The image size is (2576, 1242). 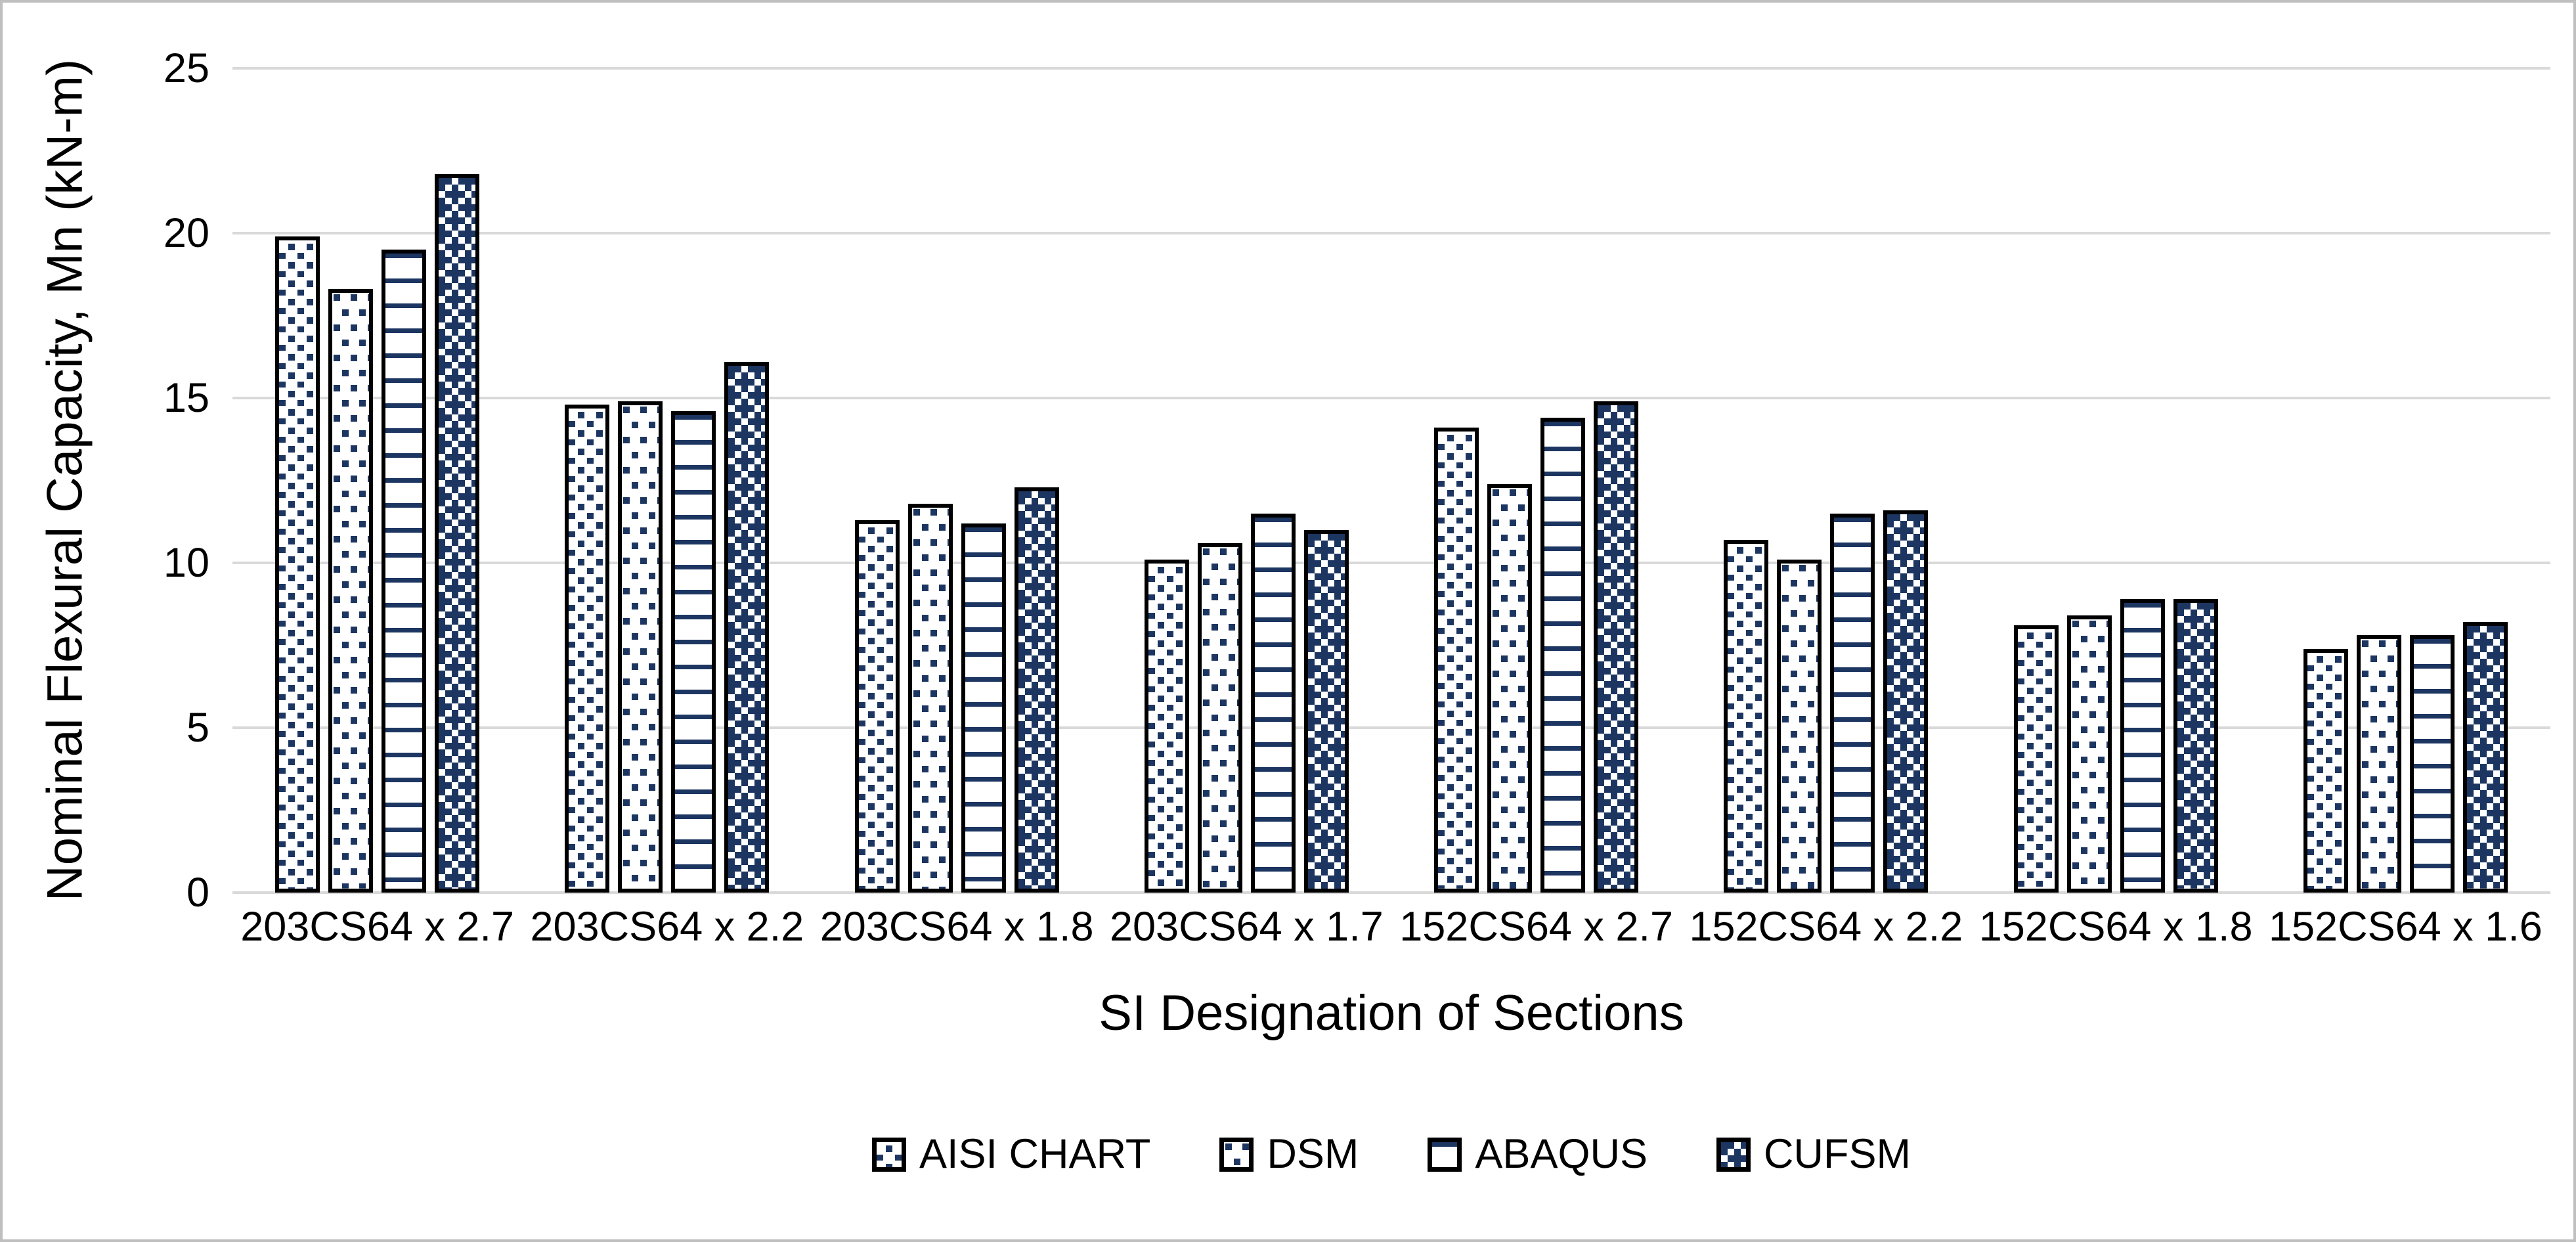 I want to click on bar-DSM-203CS64 x 1.7, so click(x=1220, y=718).